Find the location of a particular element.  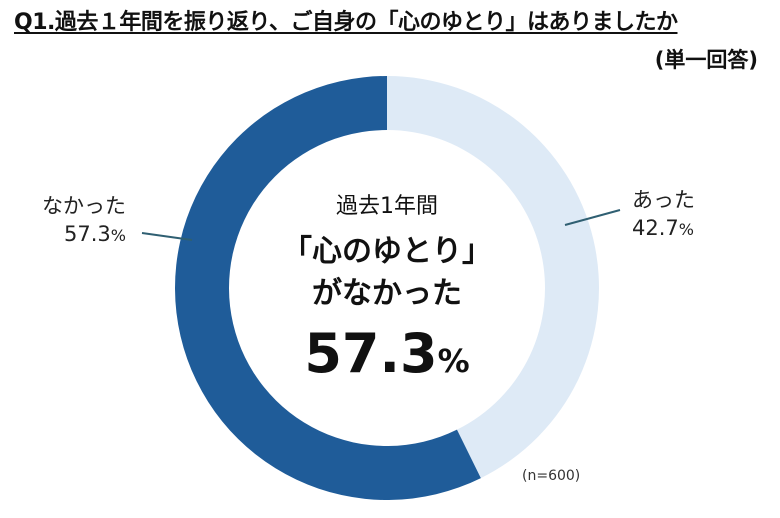

slice-label-nakatta: なかった 57.3% is located at coordinates (84, 221).